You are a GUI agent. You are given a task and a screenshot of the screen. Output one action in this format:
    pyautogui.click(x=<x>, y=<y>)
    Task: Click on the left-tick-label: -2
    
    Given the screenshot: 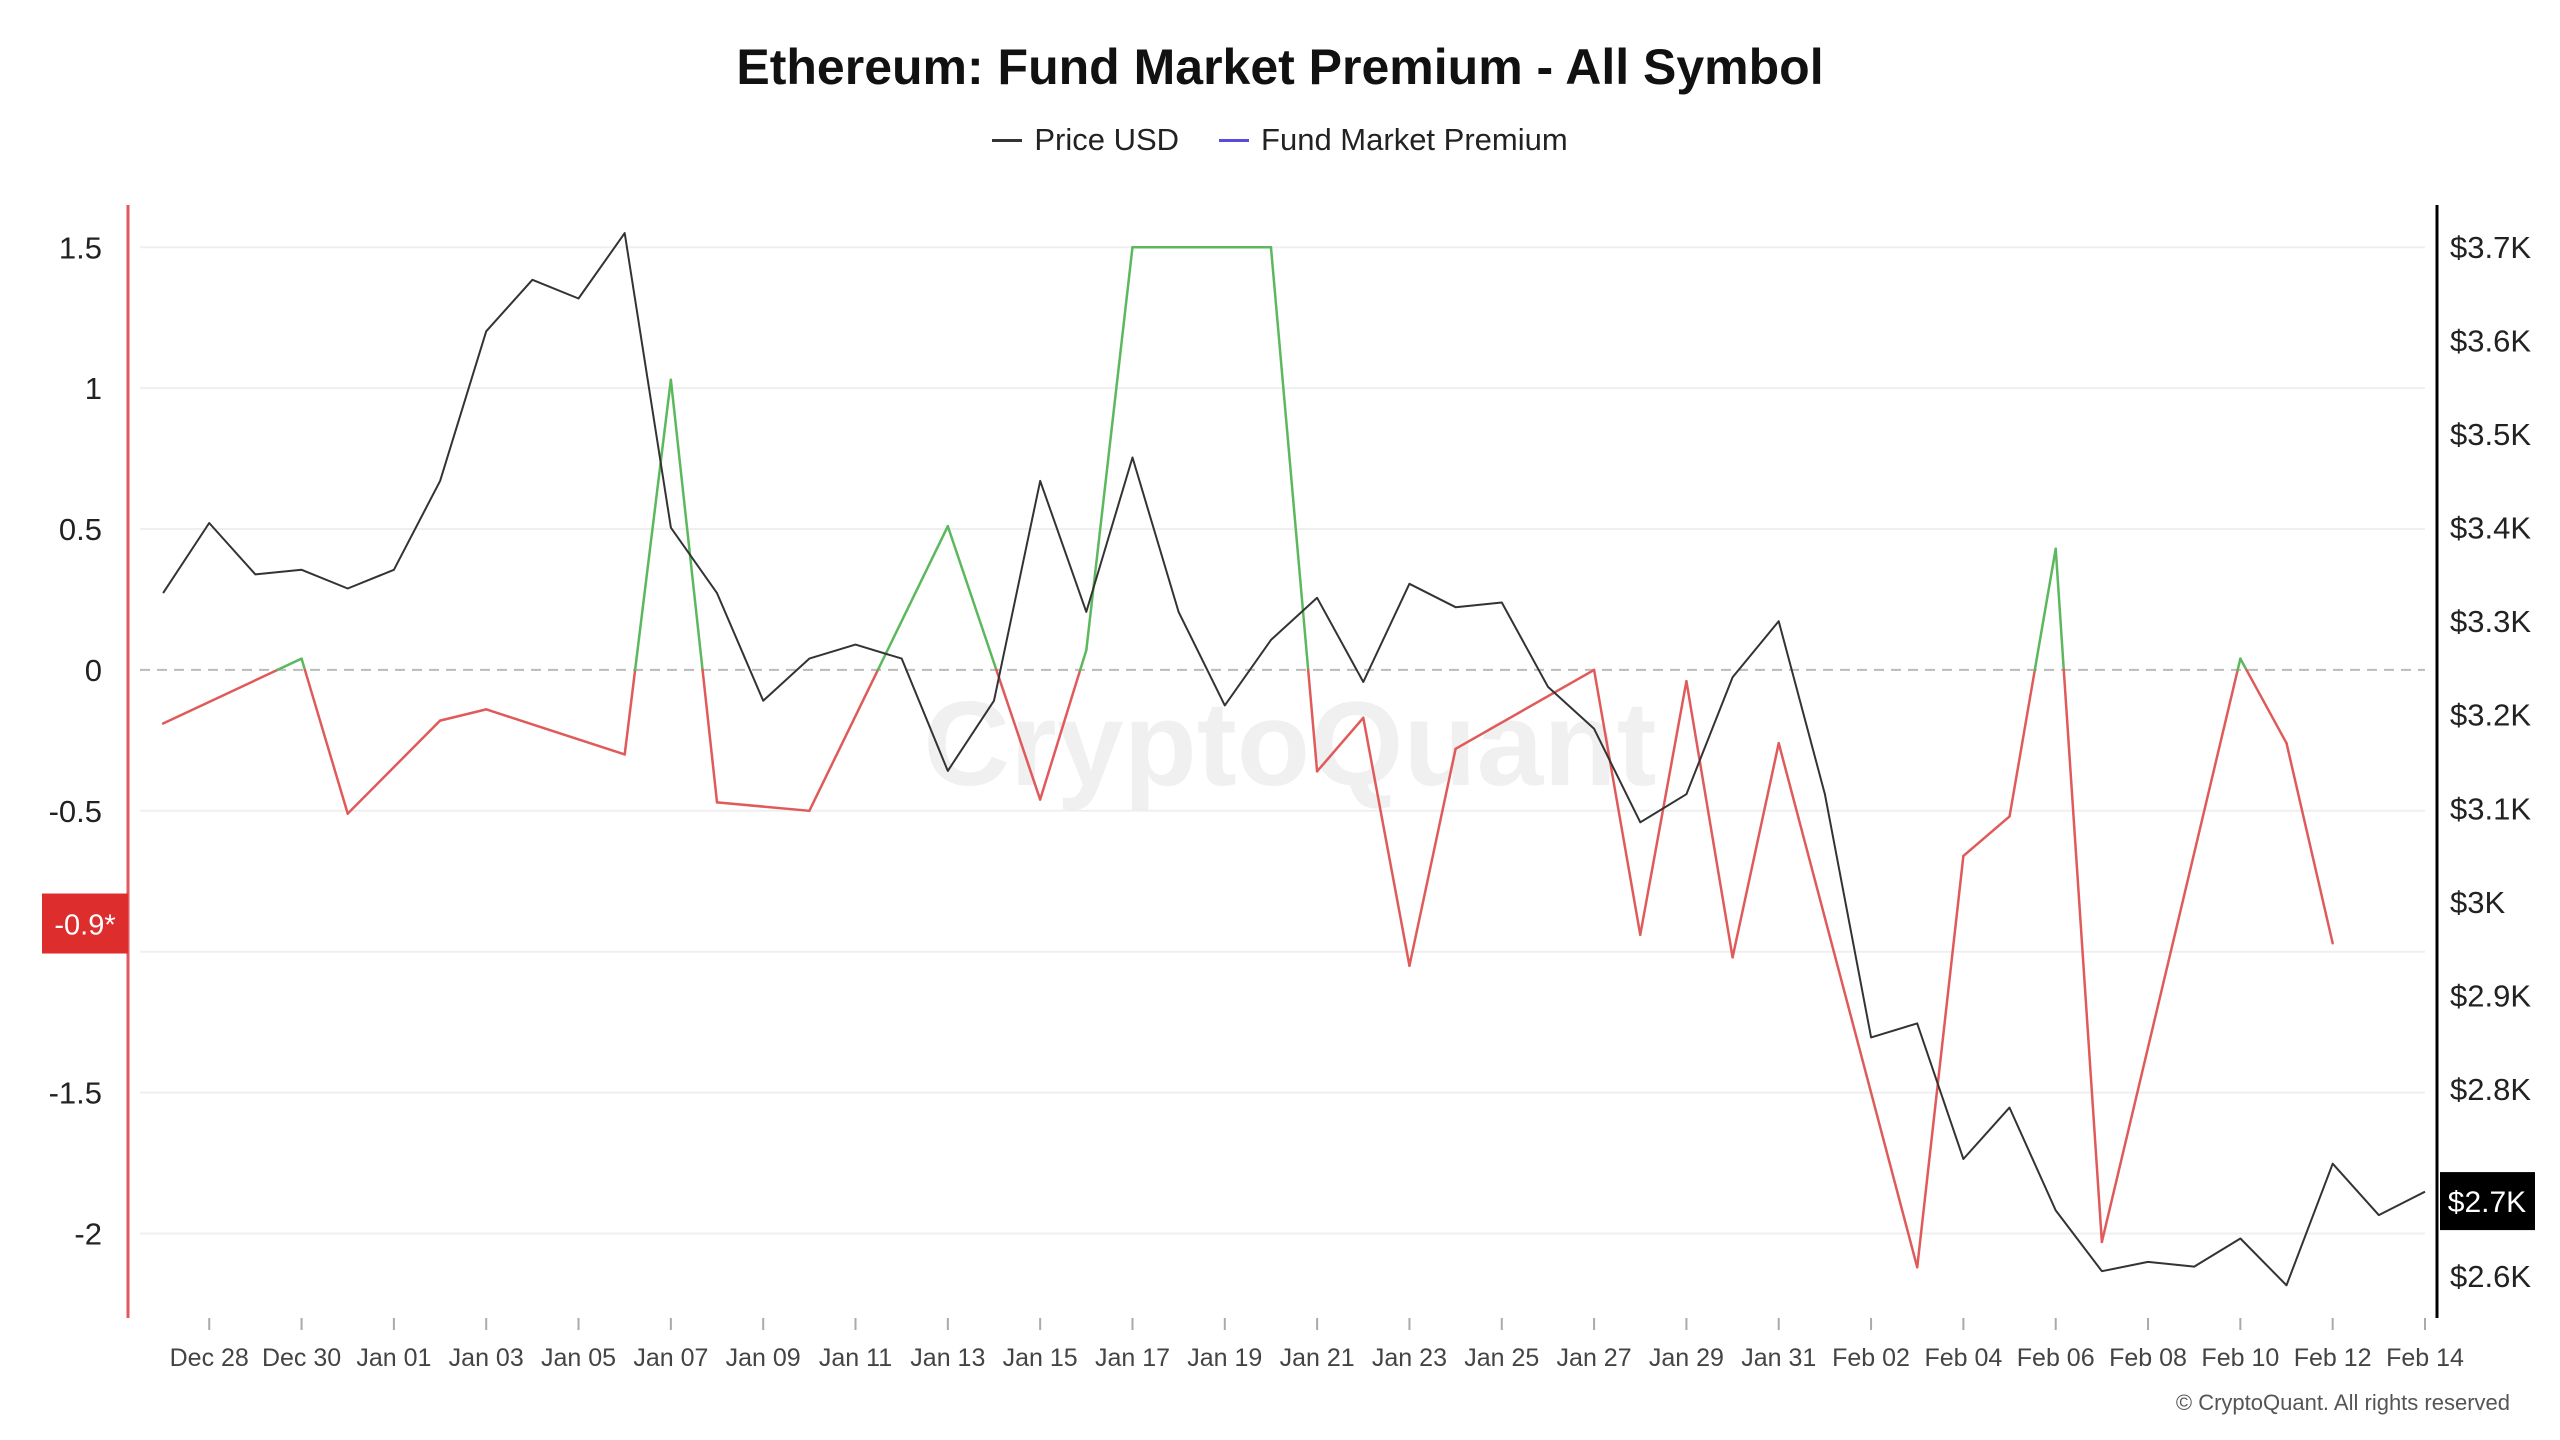 What is the action you would take?
    pyautogui.click(x=88, y=1233)
    